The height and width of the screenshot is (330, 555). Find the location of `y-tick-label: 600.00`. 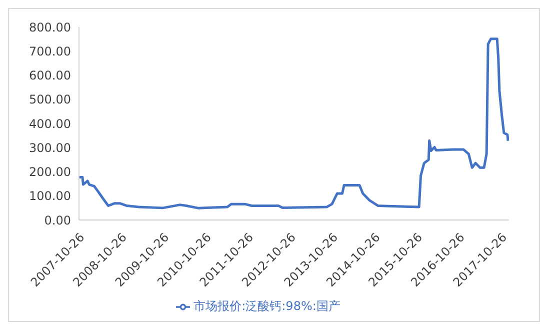

y-tick-label: 600.00 is located at coordinates (50, 75).